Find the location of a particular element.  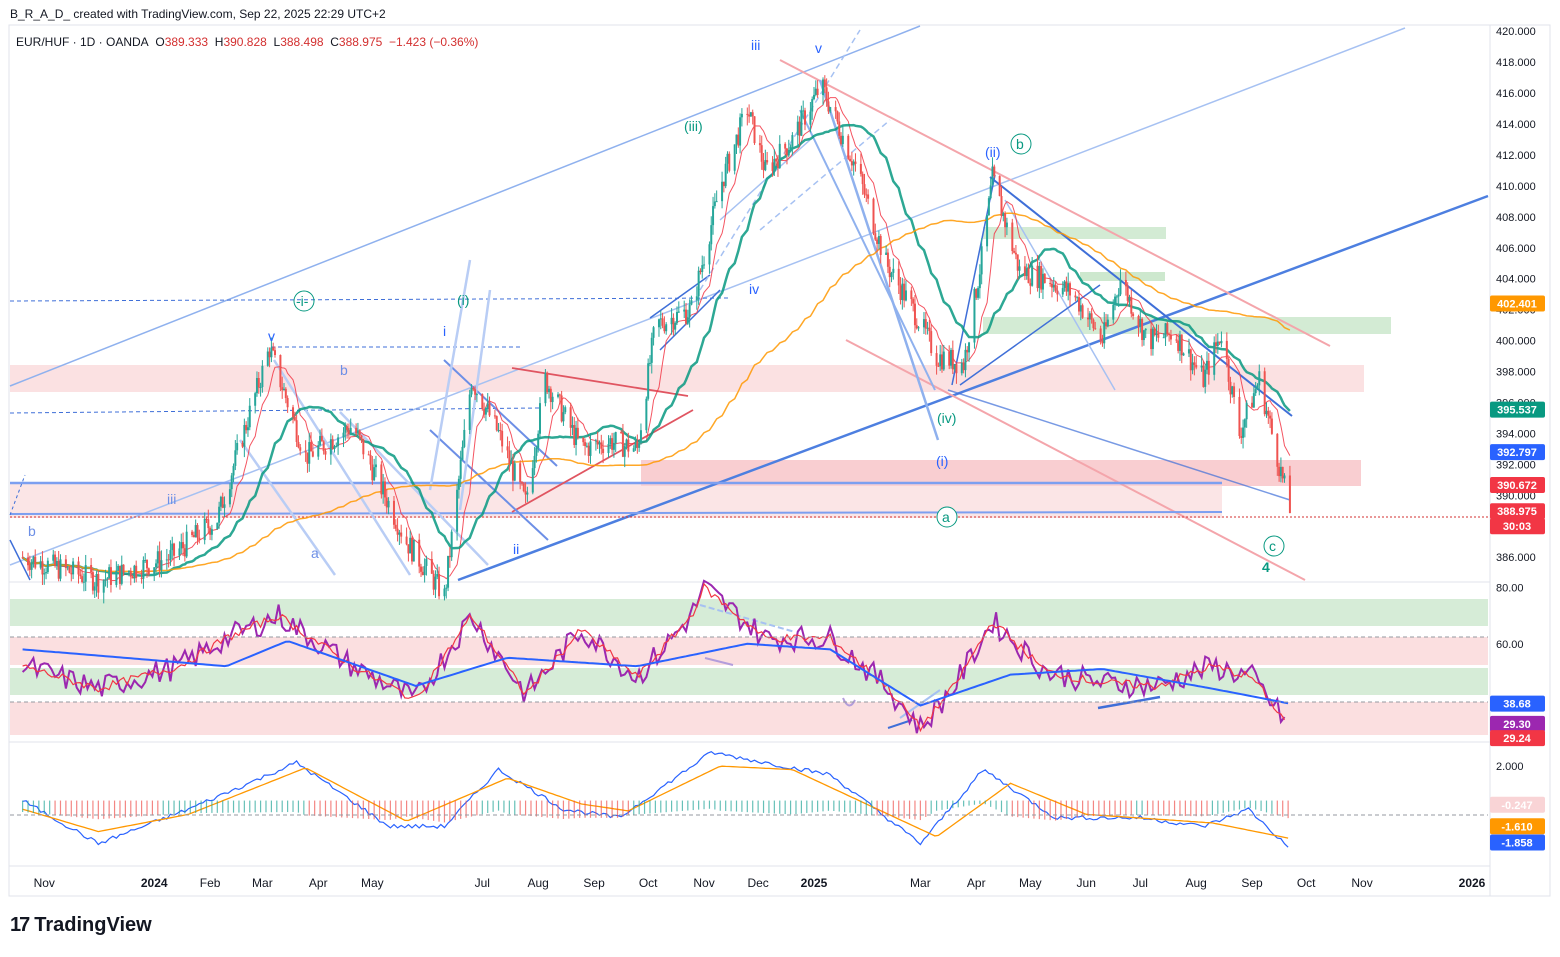

time-tick-label: Aug is located at coordinates (538, 883).